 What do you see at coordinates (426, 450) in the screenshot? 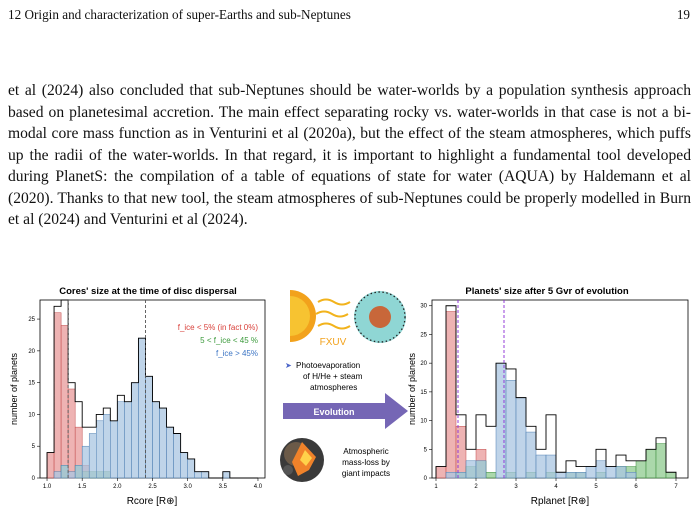
I see `right-ytick-label: 5` at bounding box center [426, 450].